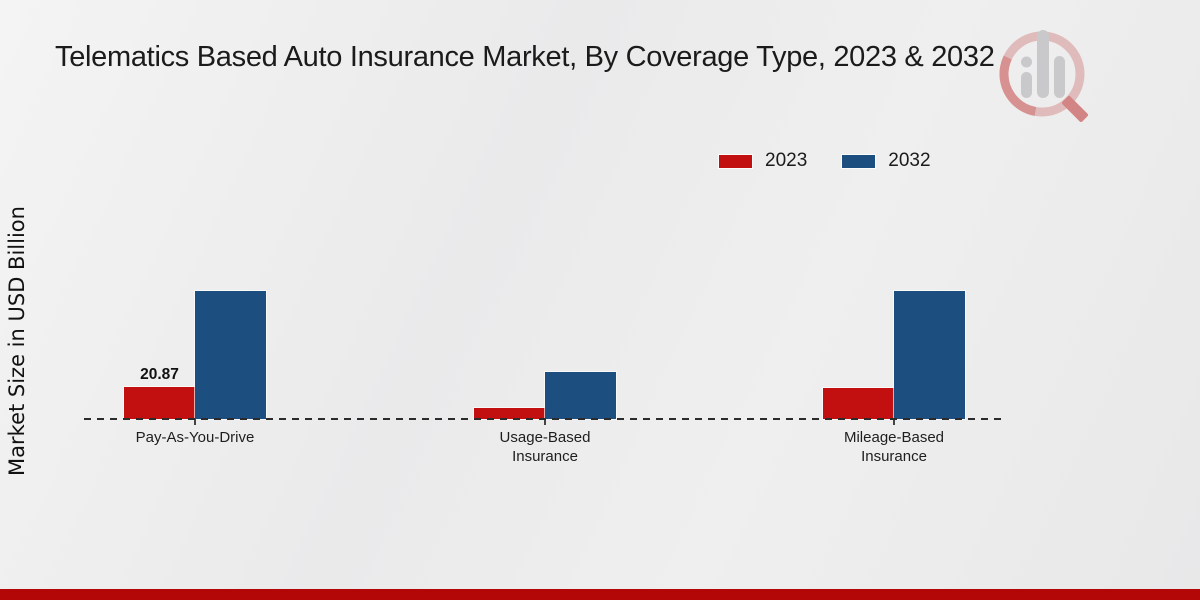 The width and height of the screenshot is (1200, 600). What do you see at coordinates (929, 355) in the screenshot?
I see `bar-2032-mileage-based-insurance` at bounding box center [929, 355].